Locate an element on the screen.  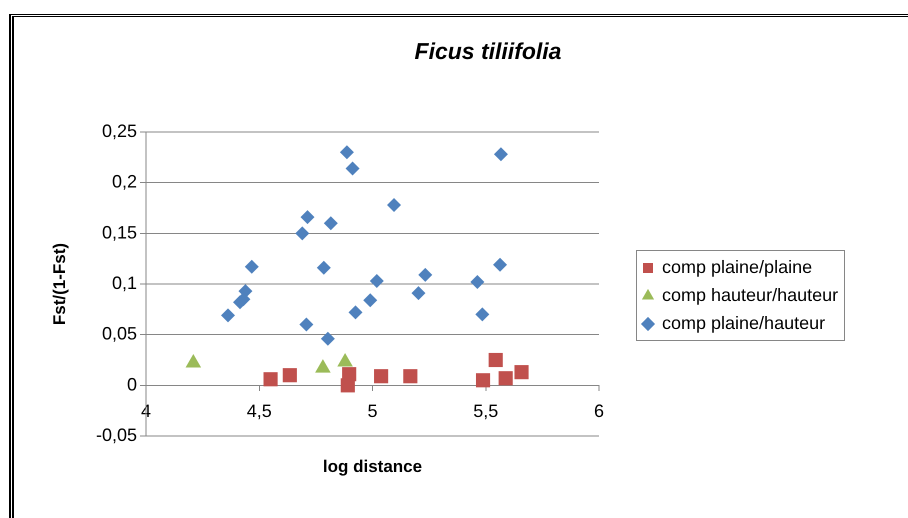
chart-title: Ficus tiliifolia is located at coordinates (488, 51).